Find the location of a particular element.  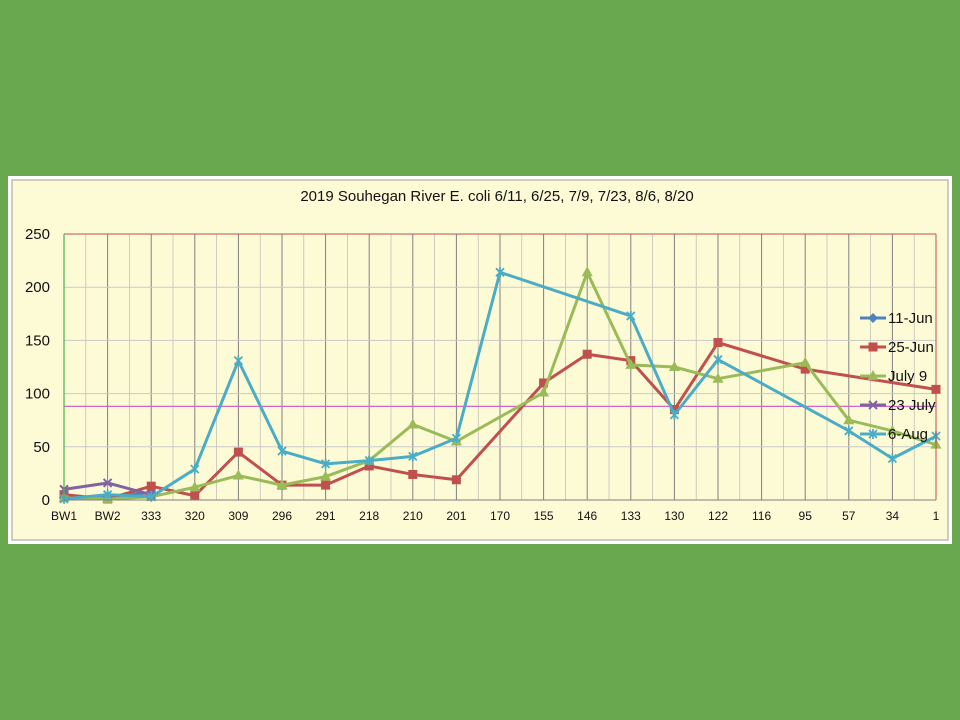

legend-item: 11-Jun is located at coordinates (896, 318).